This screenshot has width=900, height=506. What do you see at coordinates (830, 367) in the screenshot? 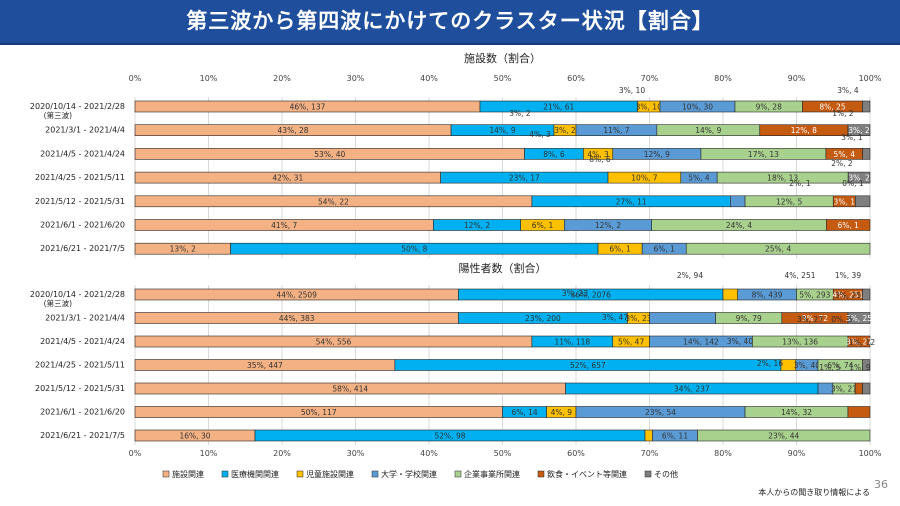
I see `callout-label: 1%, 5` at bounding box center [830, 367].